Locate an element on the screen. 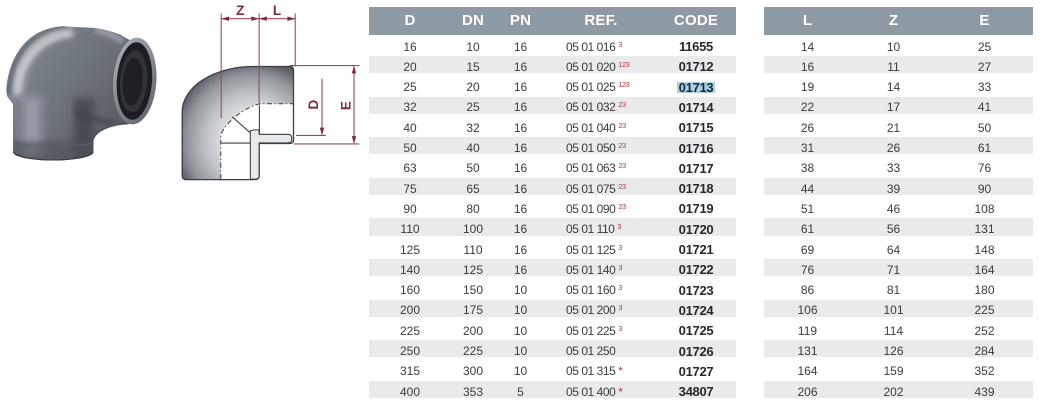 The width and height of the screenshot is (1042, 404). svg-text: E is located at coordinates (346, 105).